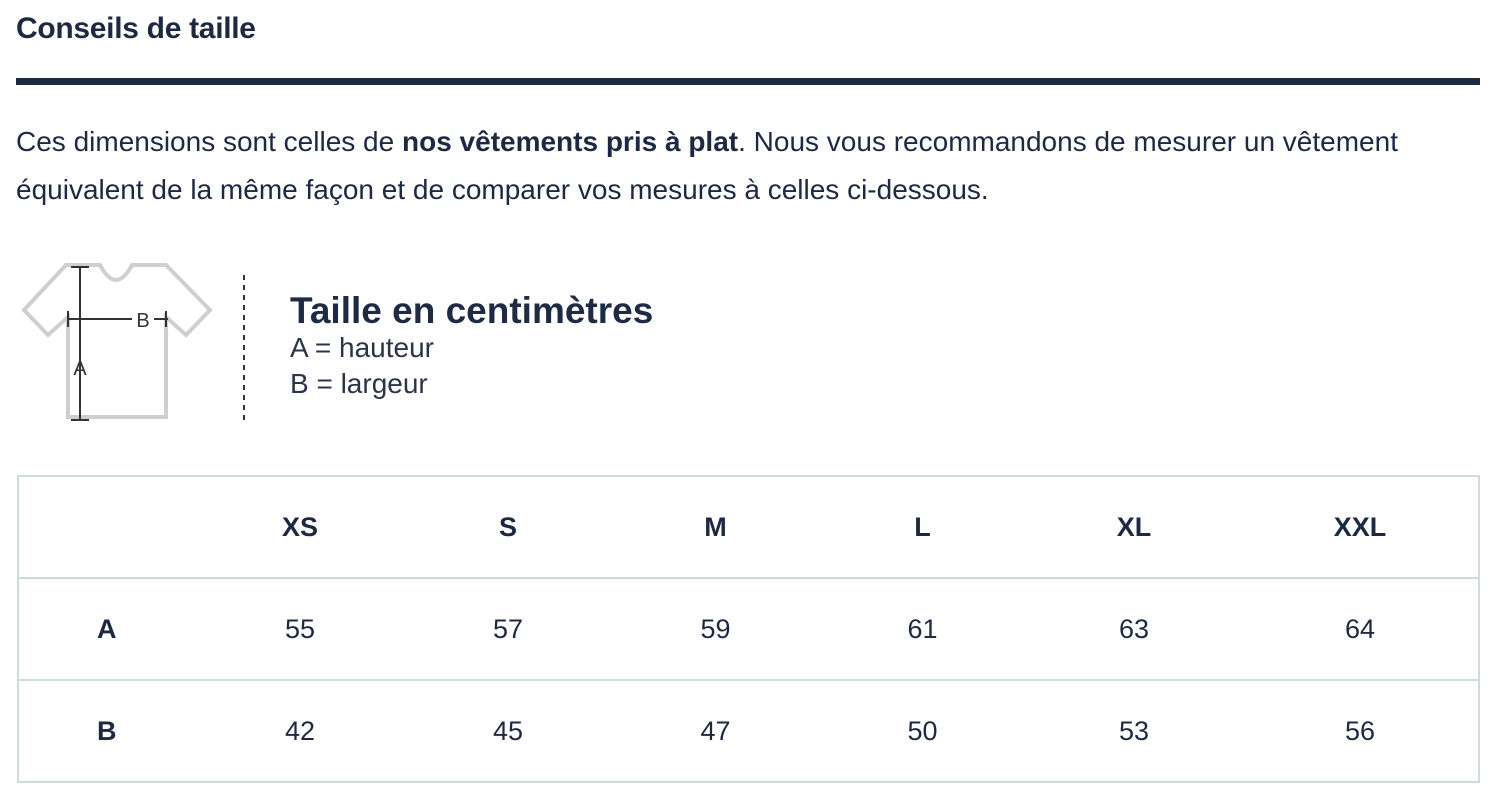 The width and height of the screenshot is (1494, 802). I want to click on legend-title: Taille en centimètres, so click(472, 310).